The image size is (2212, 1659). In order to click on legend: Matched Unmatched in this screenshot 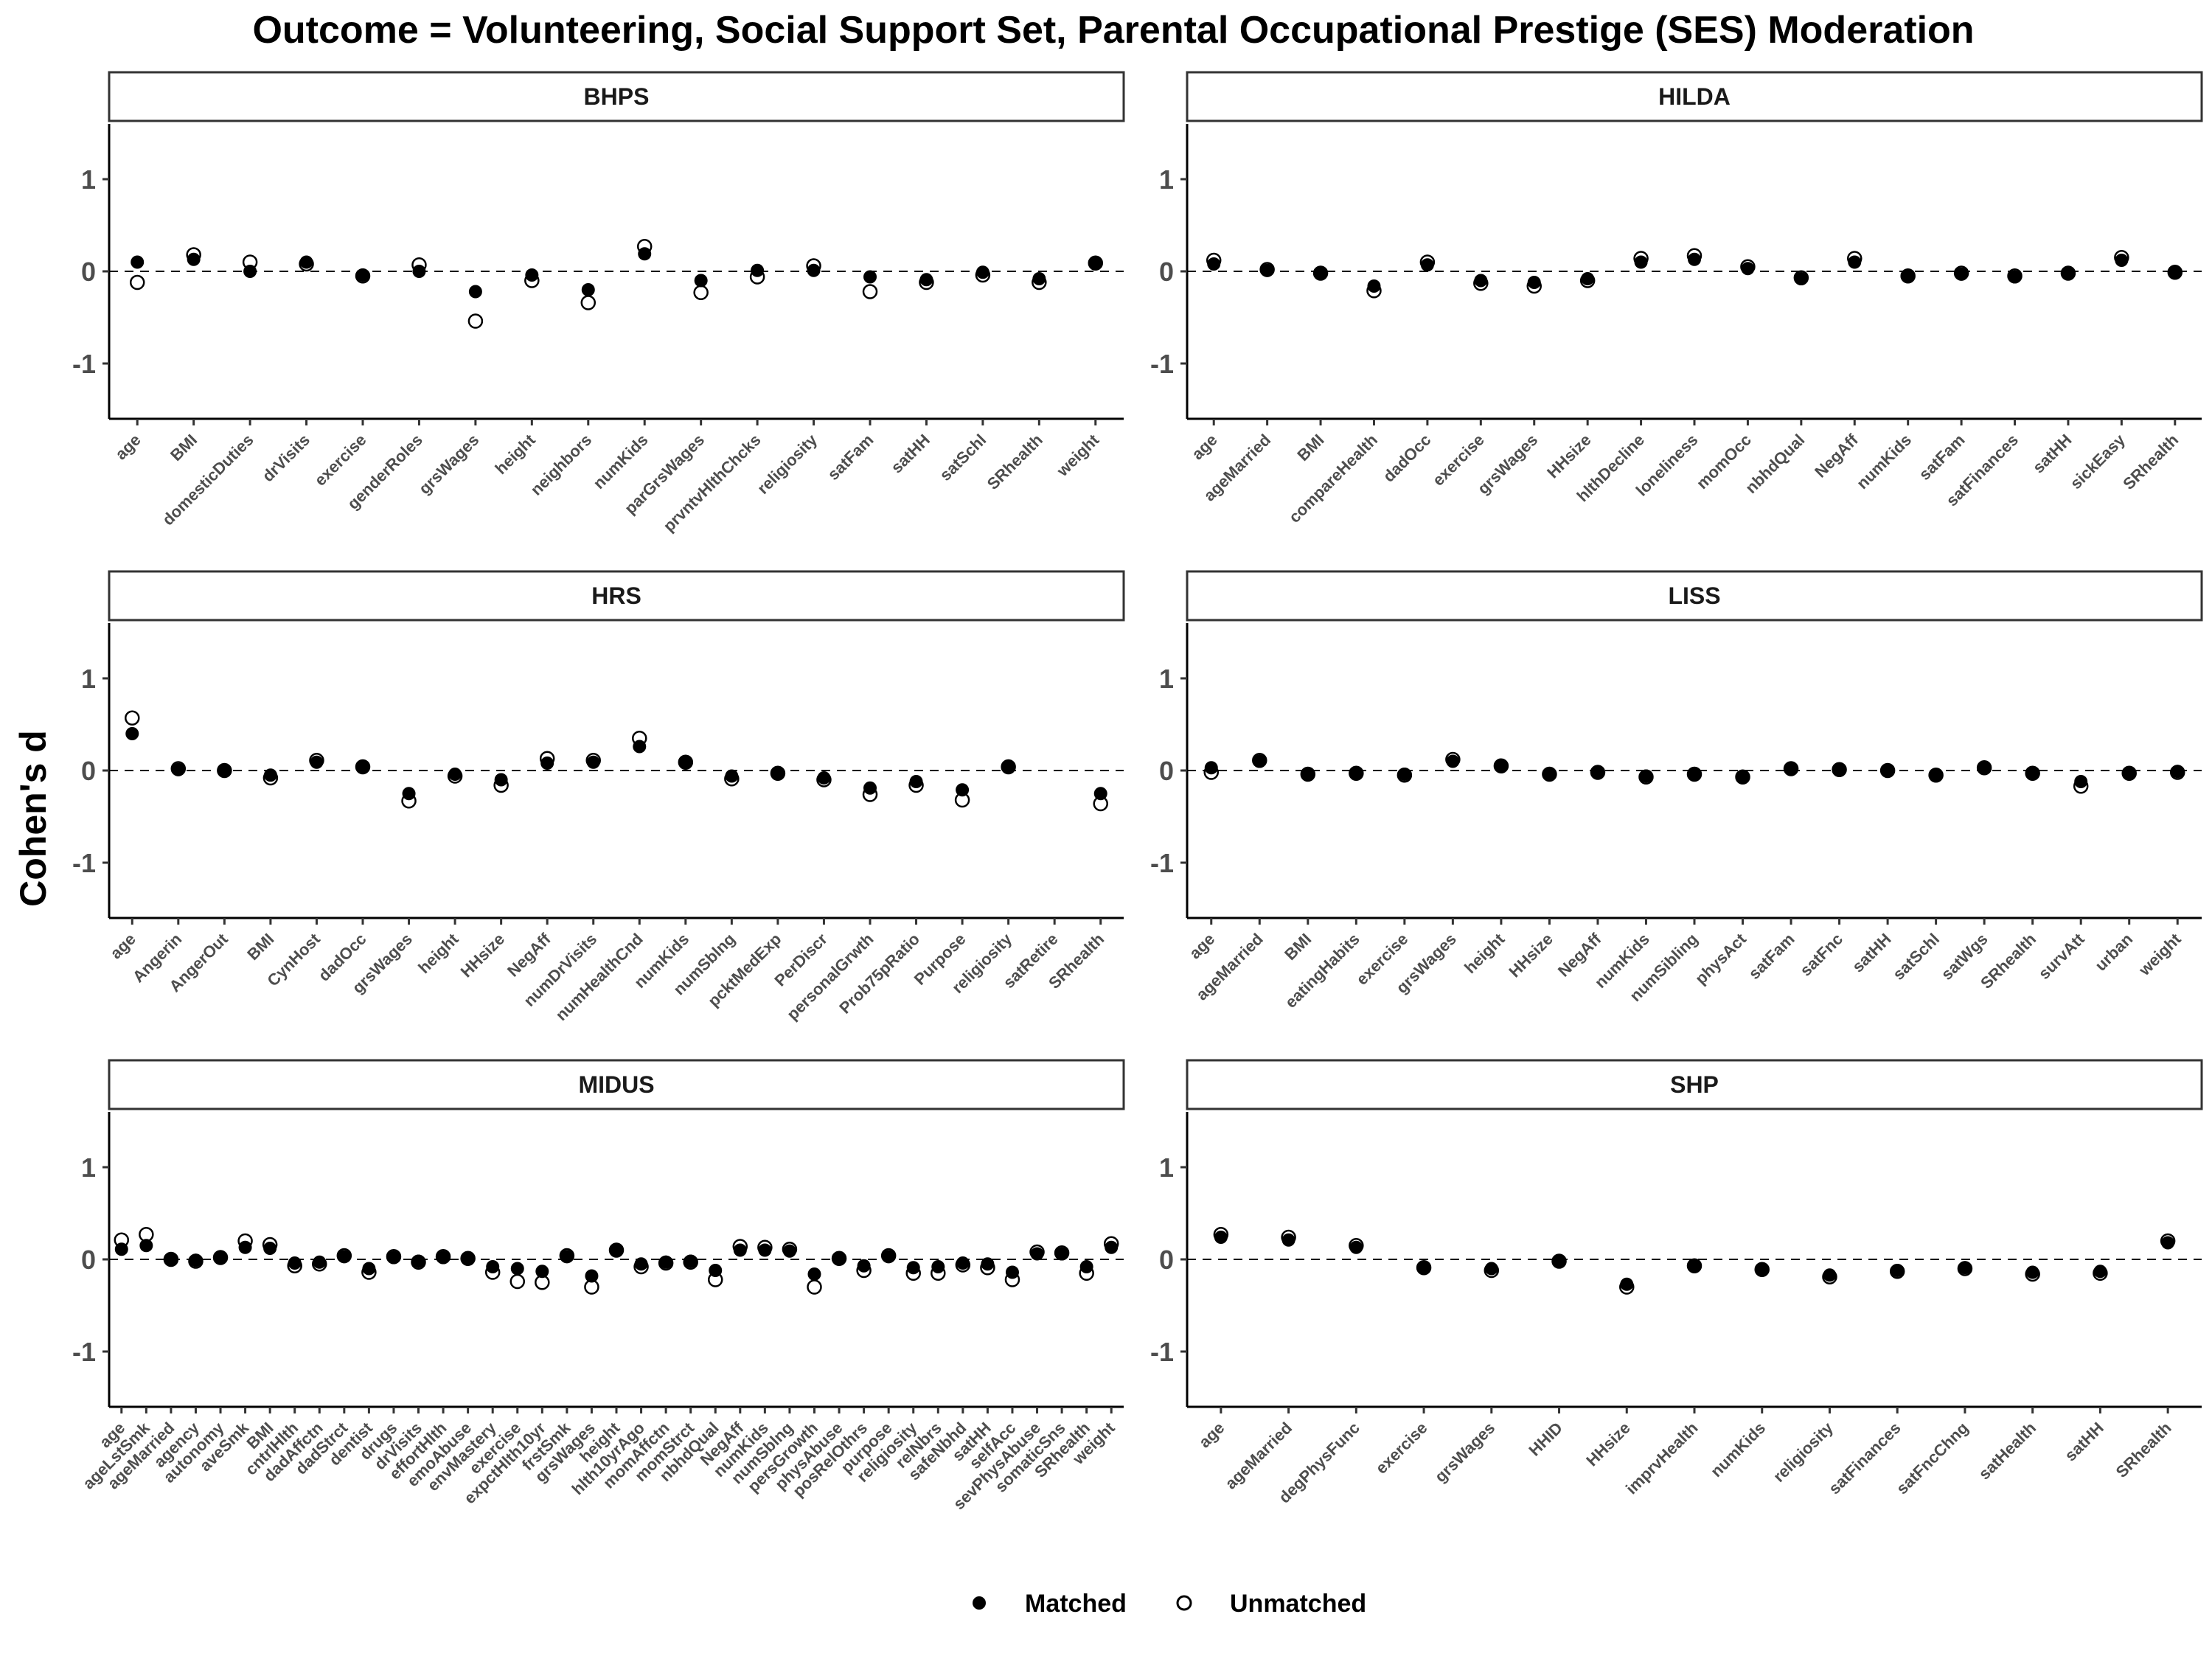, I will do `click(1169, 1604)`.